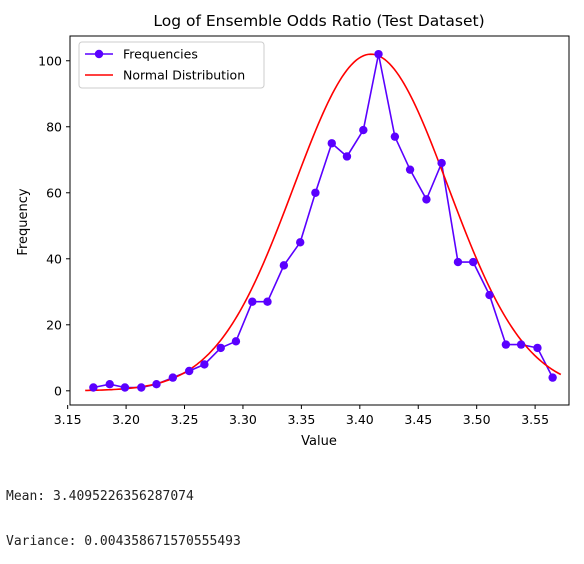 The height and width of the screenshot is (564, 584). I want to click on x-tick-label: 3.35, so click(301, 419).